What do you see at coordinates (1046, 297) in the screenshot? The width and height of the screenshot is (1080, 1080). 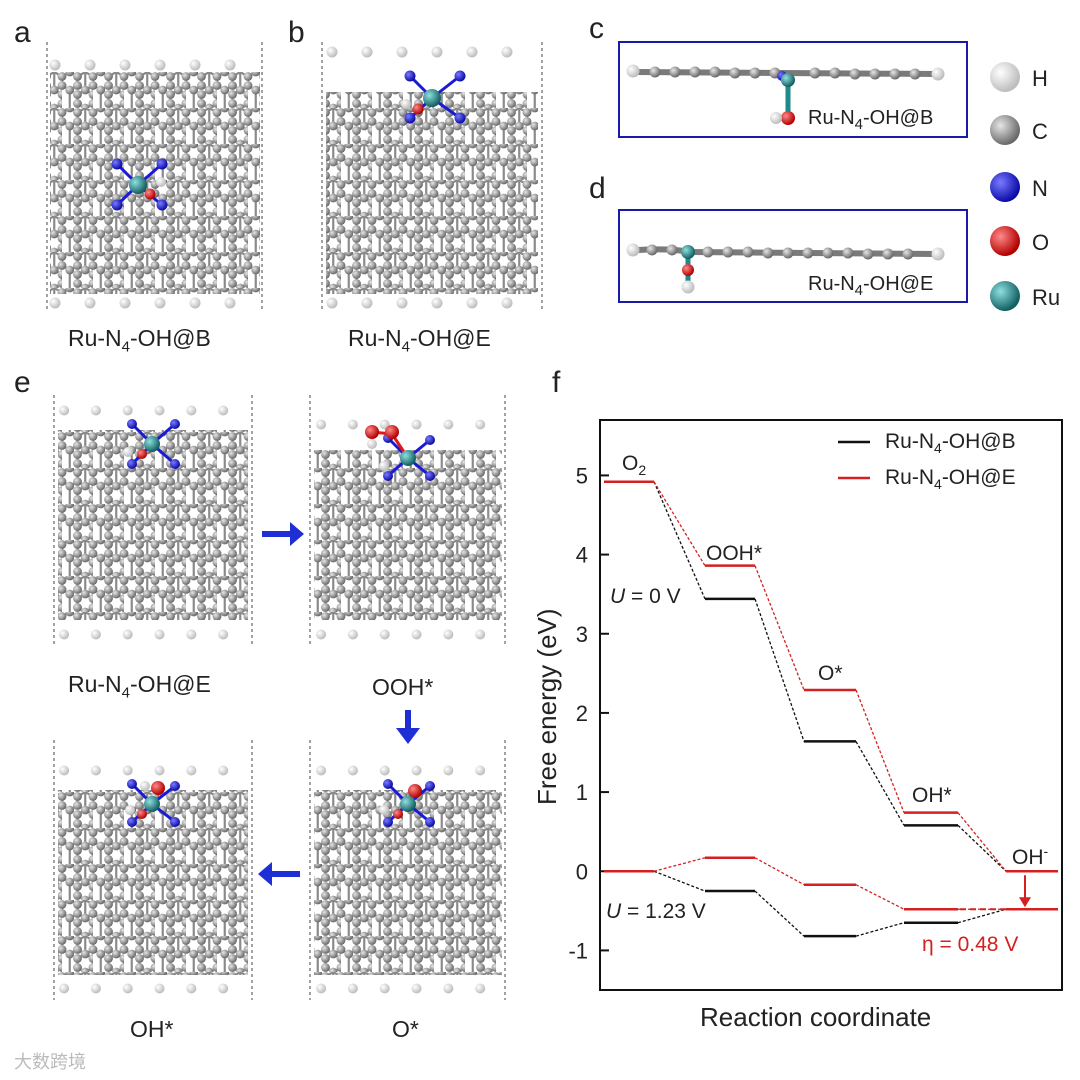 I see `legend-ru-label: Ru` at bounding box center [1046, 297].